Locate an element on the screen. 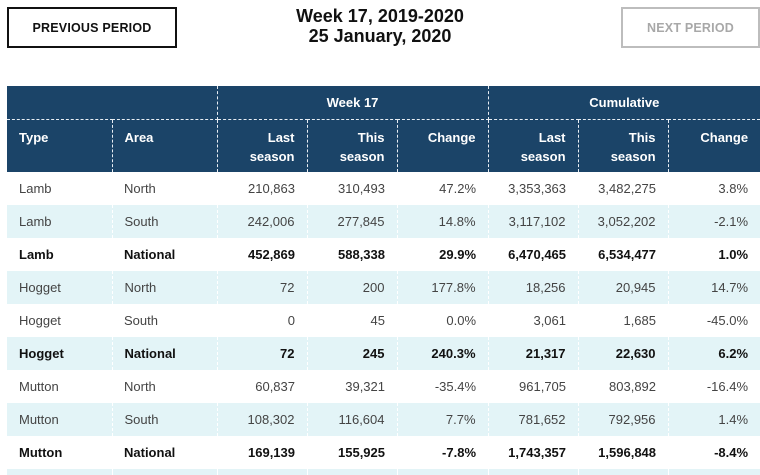 Image resolution: width=760 pixels, height=475 pixels. cell-week-change: 177.8% is located at coordinates (442, 287).